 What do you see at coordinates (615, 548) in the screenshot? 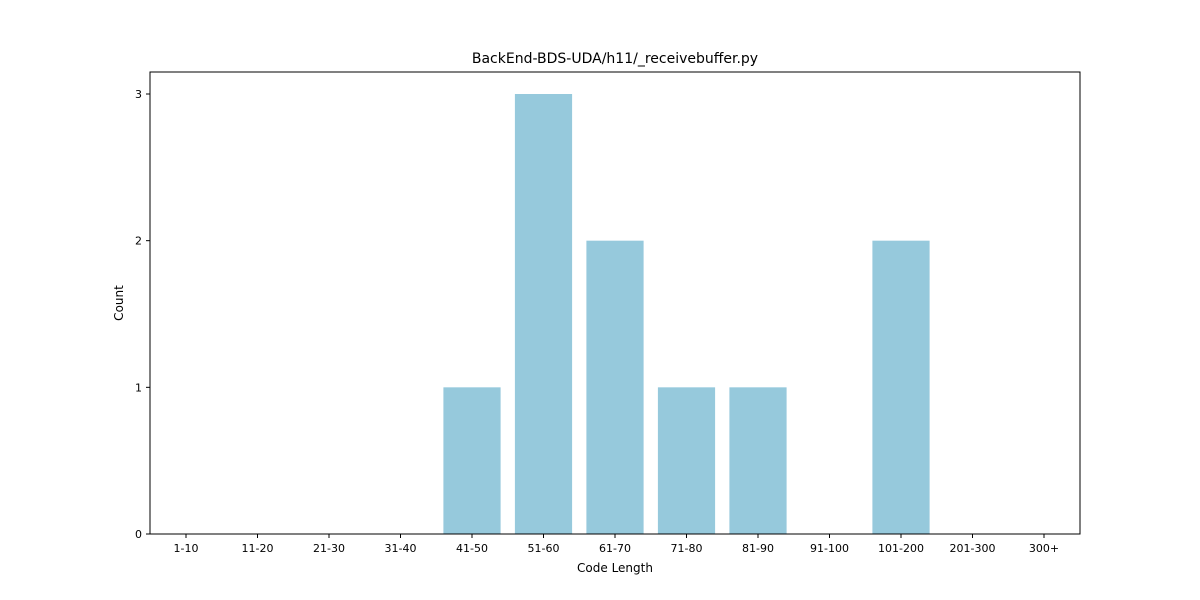
I see `x-tick-label: 61-70` at bounding box center [615, 548].